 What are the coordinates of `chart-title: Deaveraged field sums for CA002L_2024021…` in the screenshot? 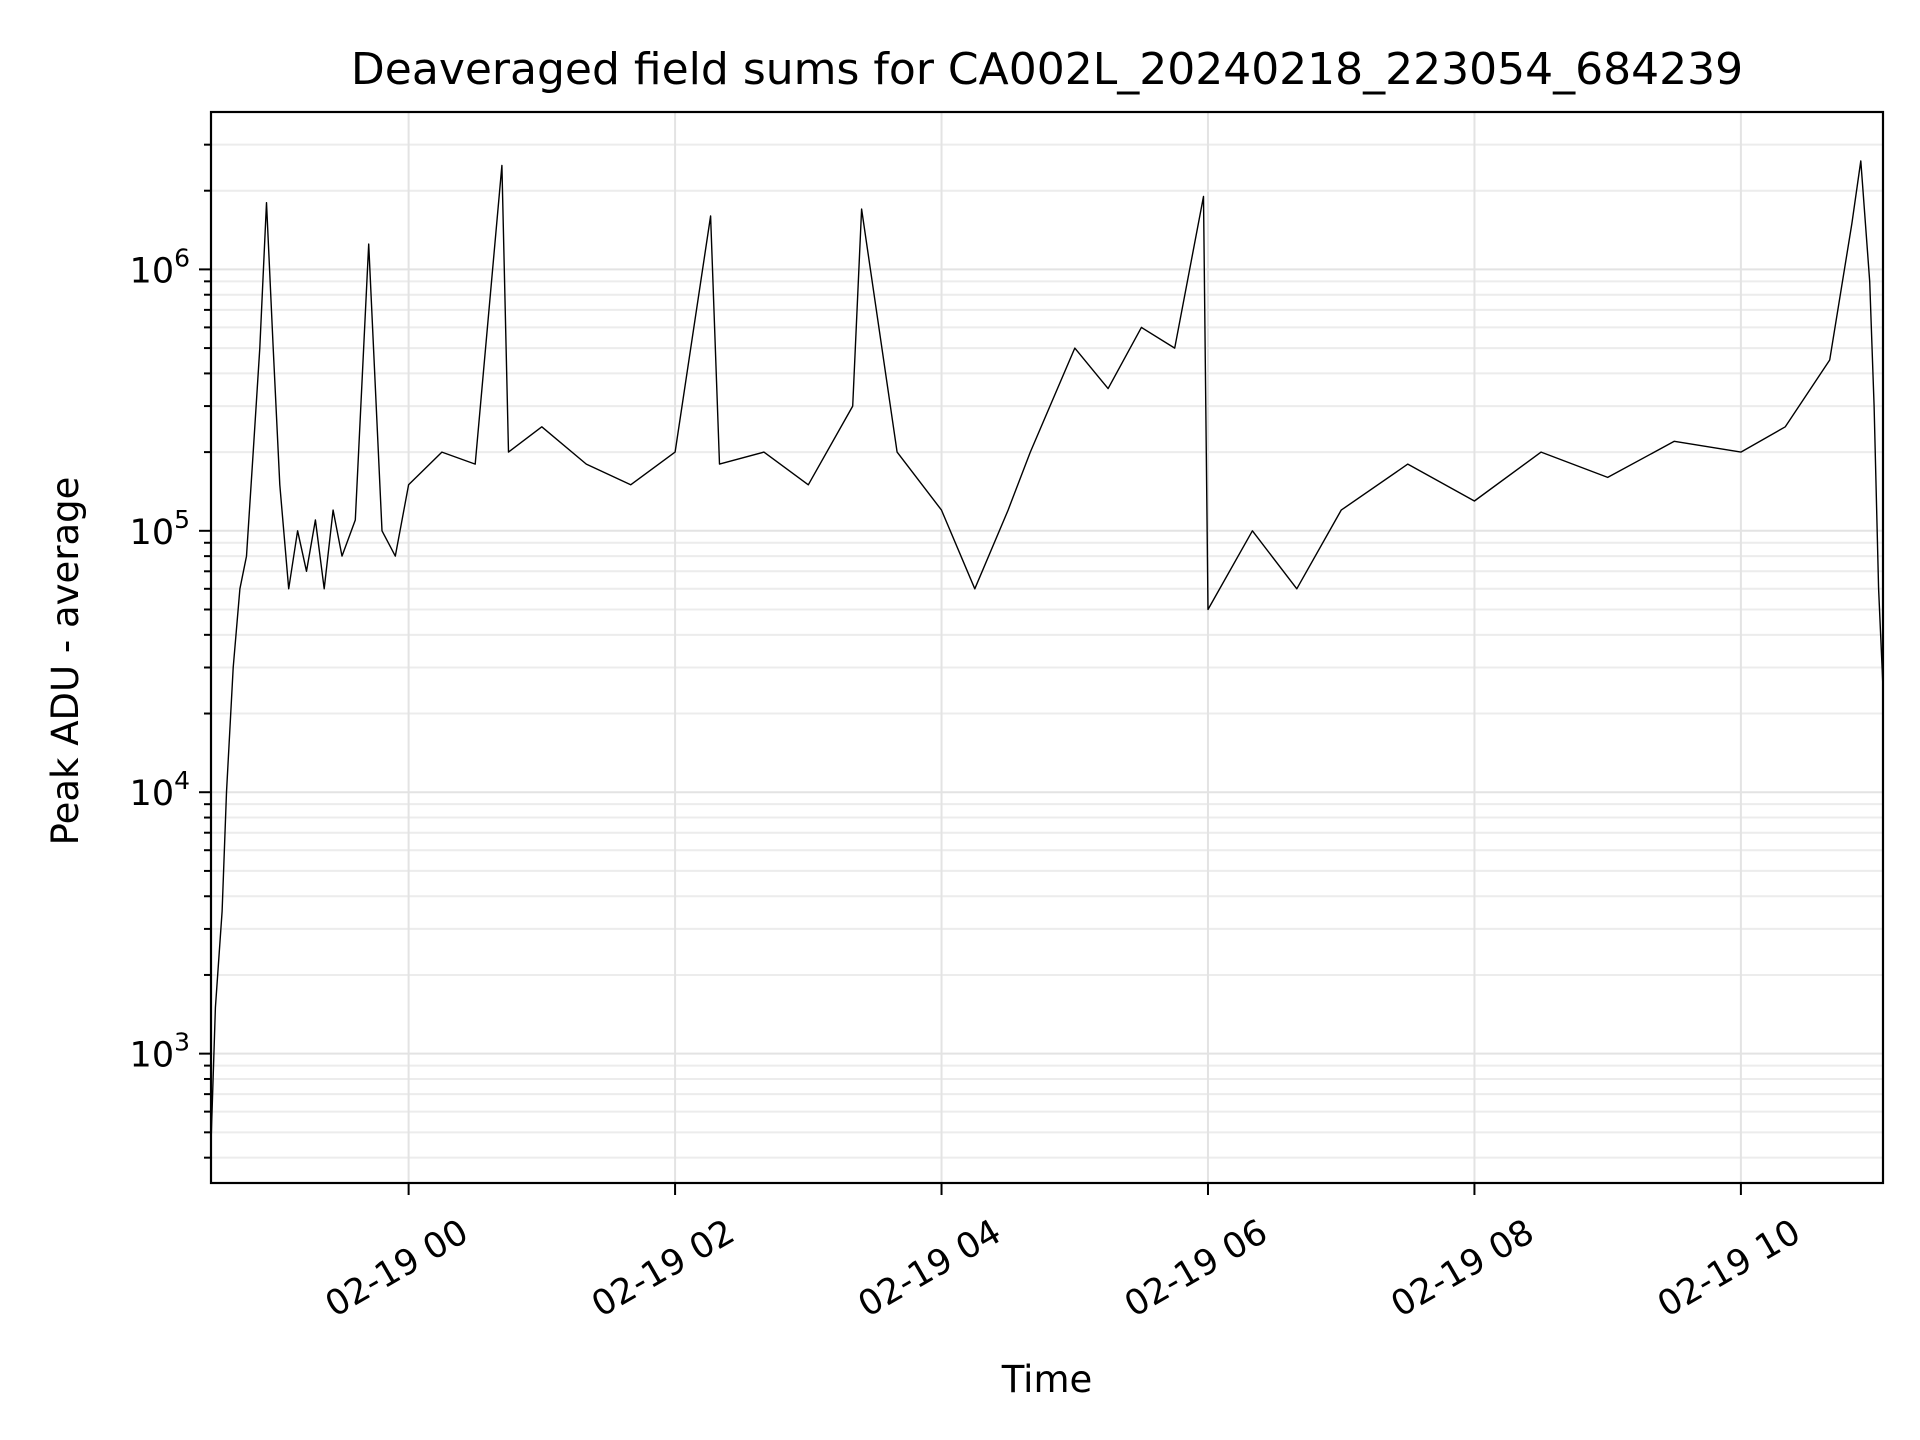 It's located at (1047, 69).